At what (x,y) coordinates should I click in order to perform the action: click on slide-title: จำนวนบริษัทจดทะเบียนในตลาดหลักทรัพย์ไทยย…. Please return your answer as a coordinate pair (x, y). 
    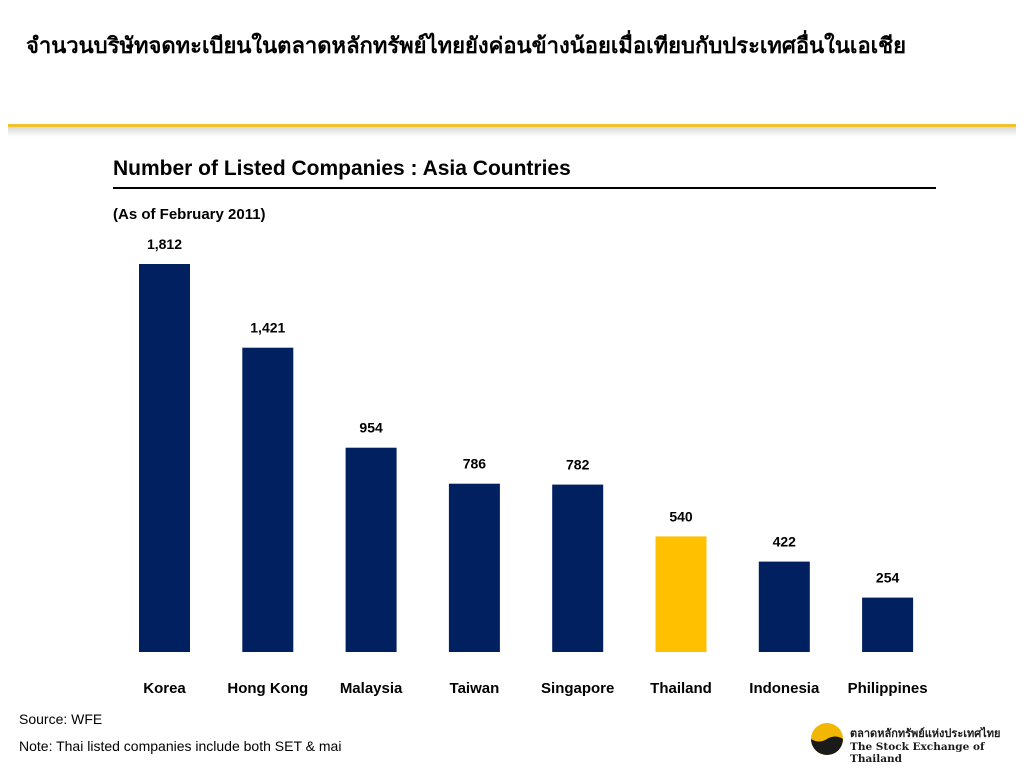
    Looking at the image, I should click on (466, 46).